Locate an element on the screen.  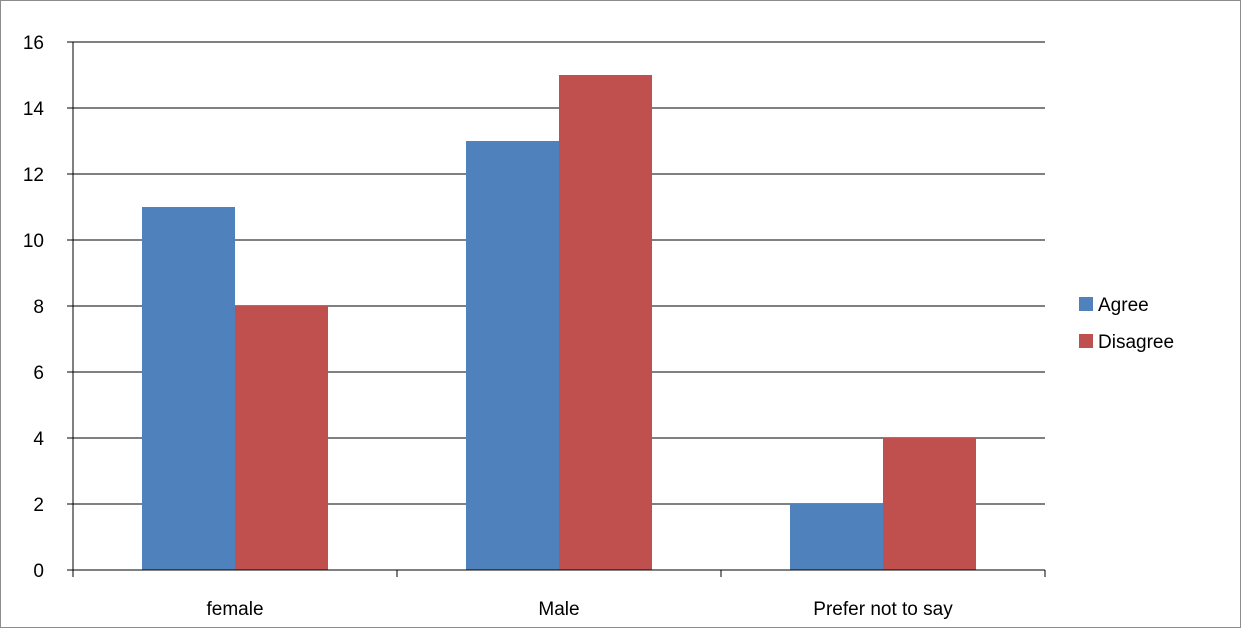
y-tick-label: 2 is located at coordinates (38, 505).